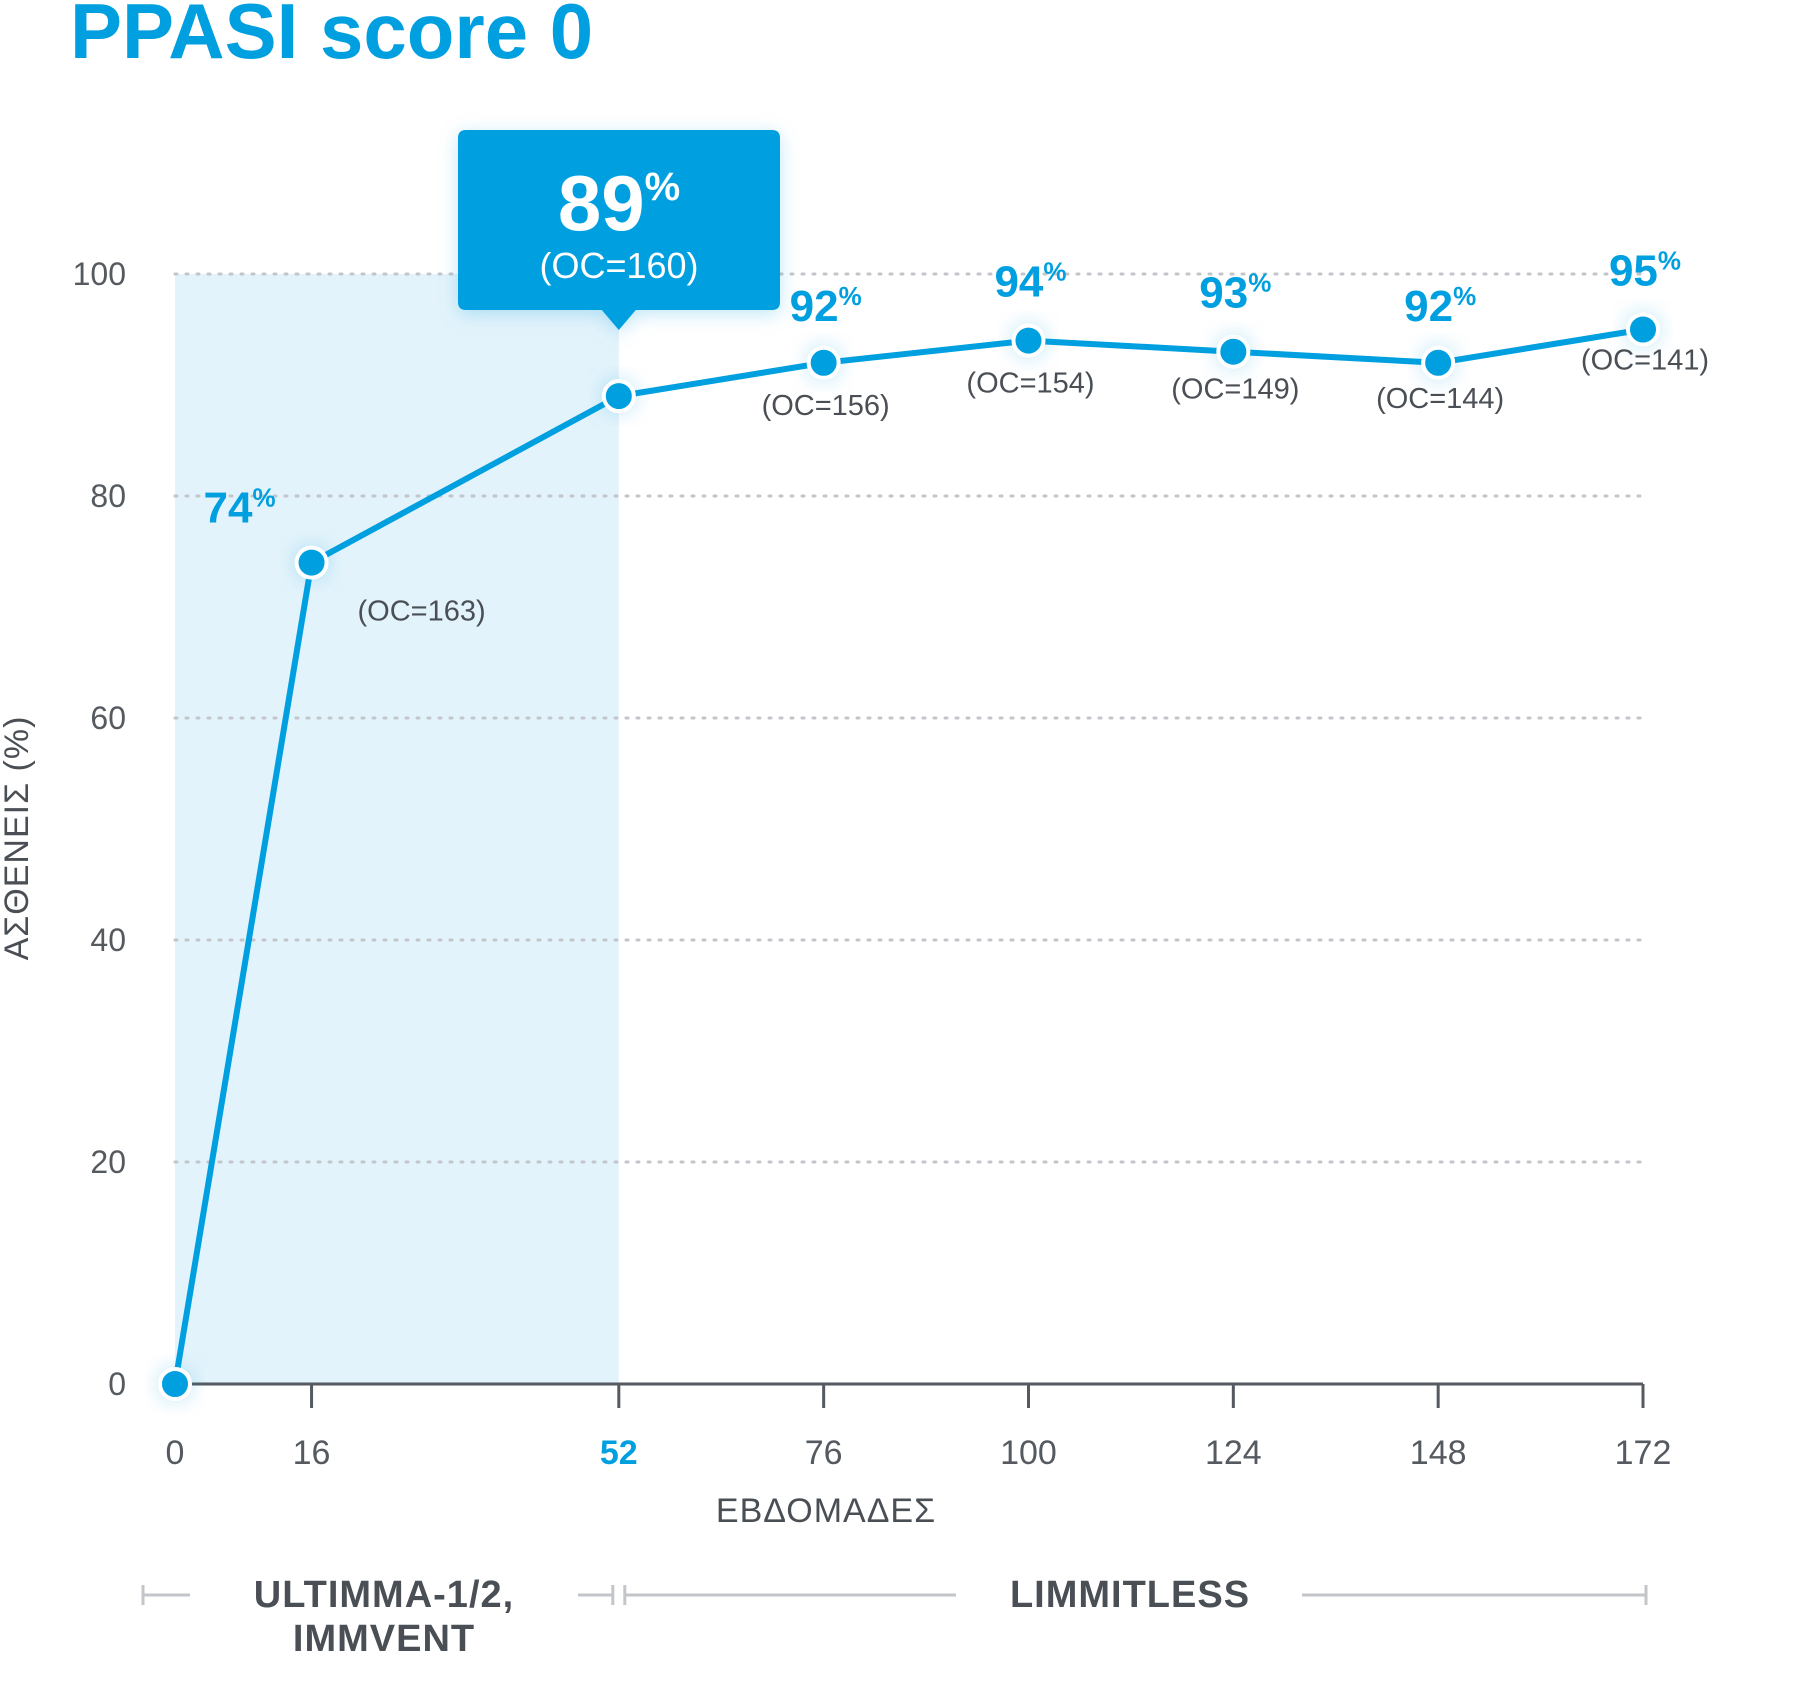  Describe the element at coordinates (1438, 1453) in the screenshot. I see `x-tick-148: 148` at that location.